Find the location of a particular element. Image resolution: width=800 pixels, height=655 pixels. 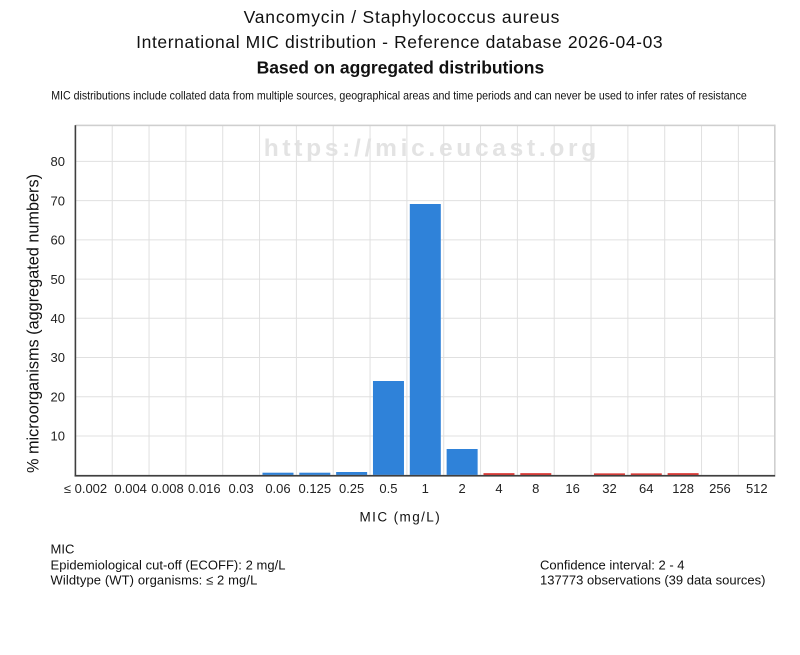

svg-text: 16 is located at coordinates (572, 488).